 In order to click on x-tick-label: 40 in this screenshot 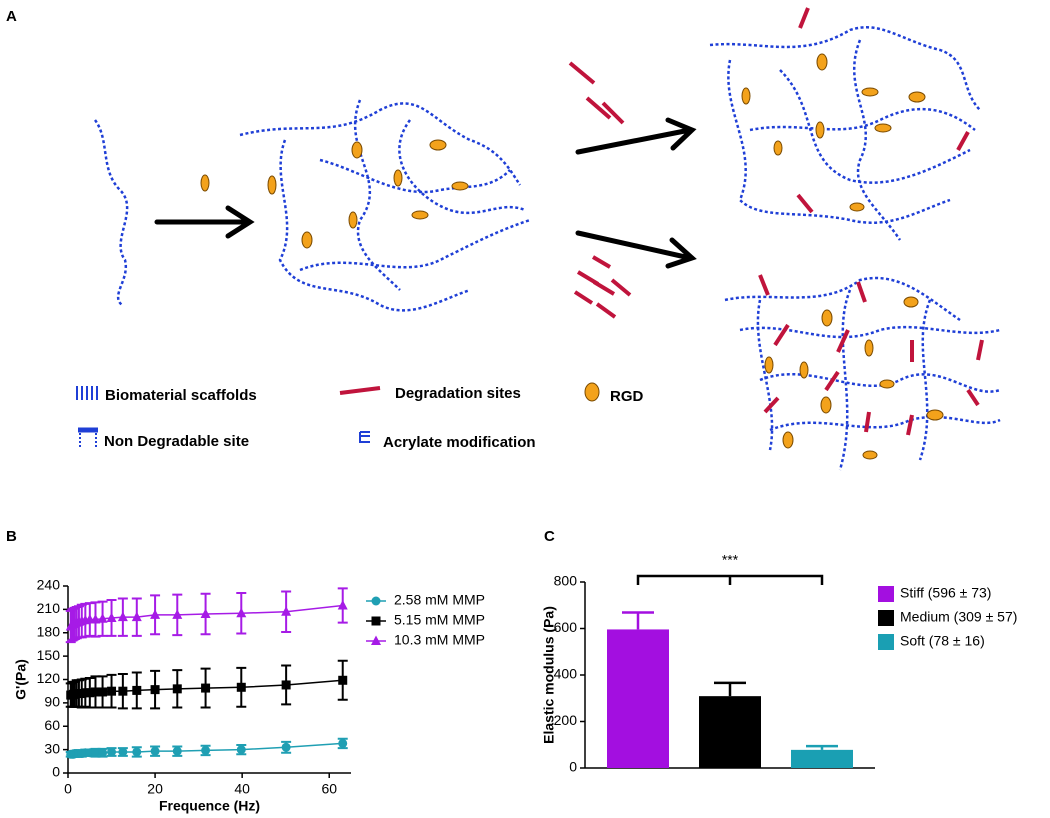, I will do `click(242, 789)`.